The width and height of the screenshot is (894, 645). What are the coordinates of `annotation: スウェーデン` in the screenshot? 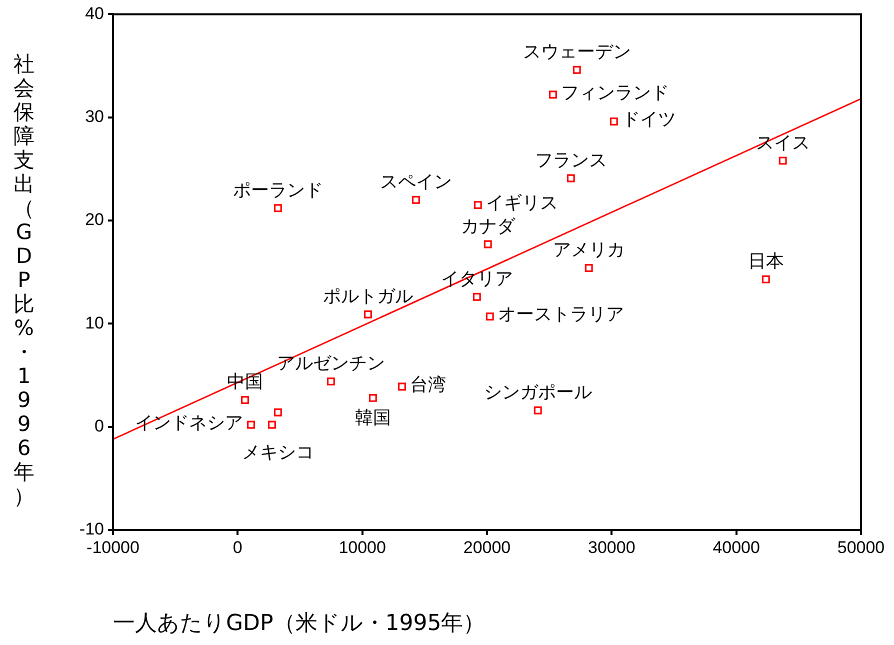 It's located at (576, 52).